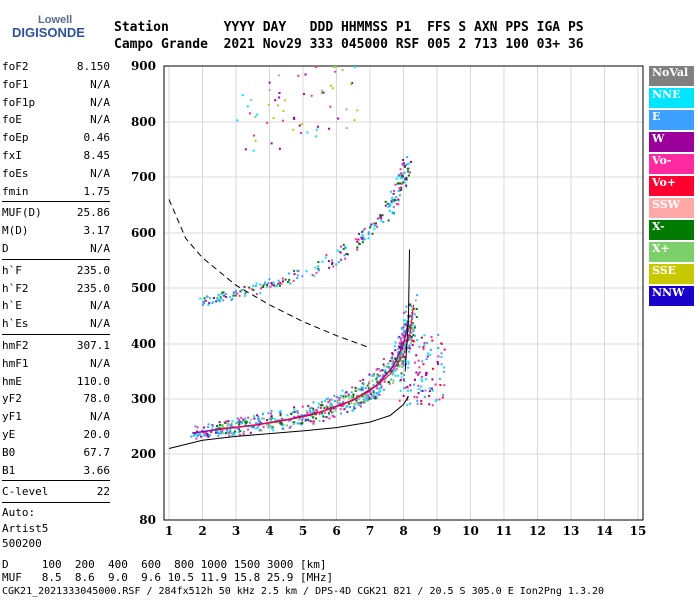  Describe the element at coordinates (19, 513) in the screenshot. I see `auto-label: Auto:` at that location.